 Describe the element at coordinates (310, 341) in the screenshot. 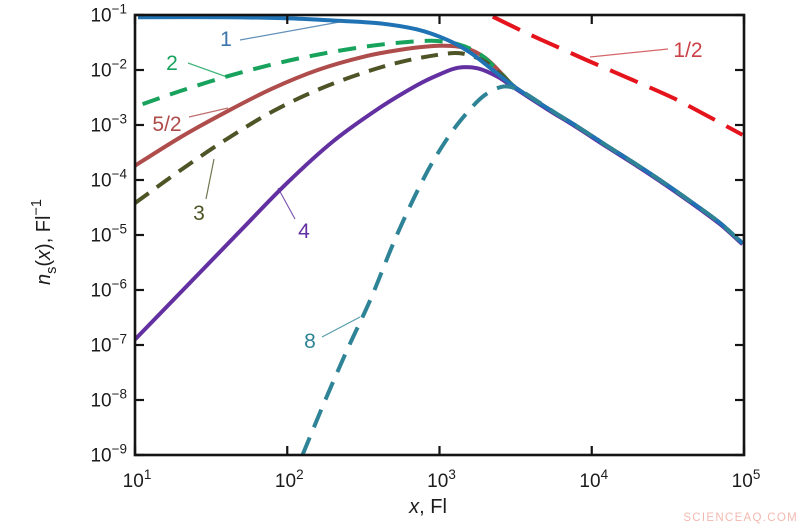

I see `curve-label-8: 8` at that location.